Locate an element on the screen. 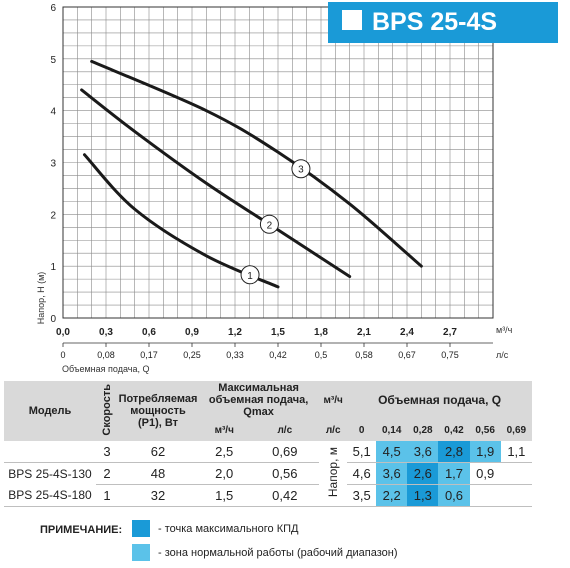 This screenshot has width=570, height=568. x-tick-label-m3h: 1,2 is located at coordinates (235, 332).